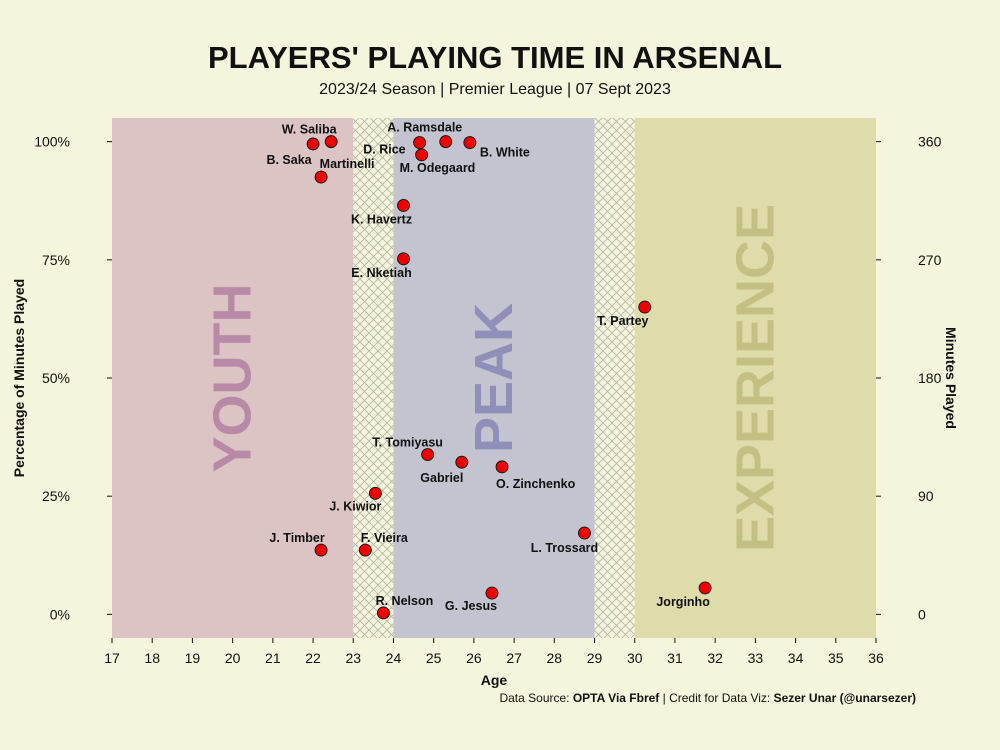 The height and width of the screenshot is (750, 1000). Describe the element at coordinates (73, 378) in the screenshot. I see `left-y-axis-ticks: 0% 25% 50% 75% 100%` at that location.